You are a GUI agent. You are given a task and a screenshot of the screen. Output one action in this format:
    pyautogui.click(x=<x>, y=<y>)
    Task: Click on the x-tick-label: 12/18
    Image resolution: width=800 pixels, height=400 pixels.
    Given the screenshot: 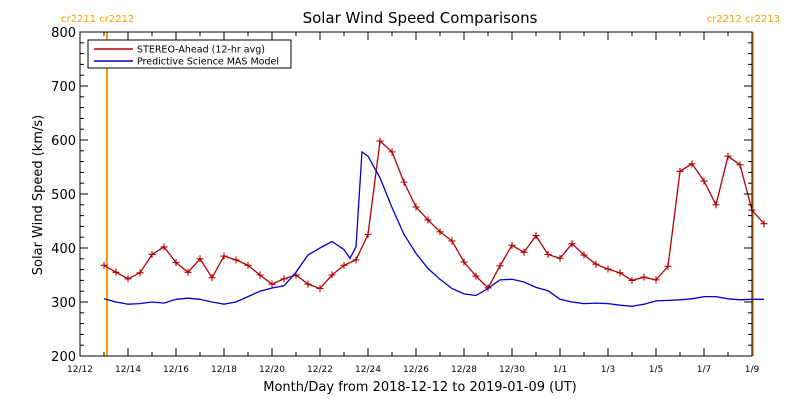 What is the action you would take?
    pyautogui.click(x=224, y=370)
    